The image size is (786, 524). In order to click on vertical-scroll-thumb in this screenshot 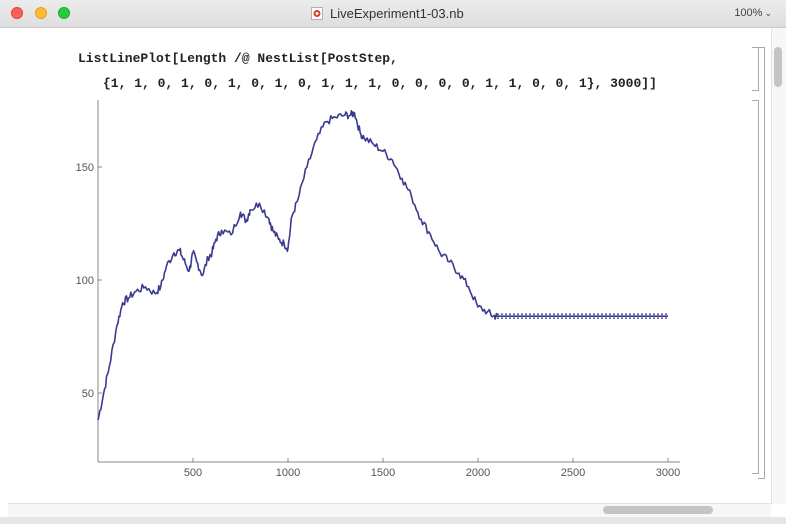, I will do `click(778, 67)`.